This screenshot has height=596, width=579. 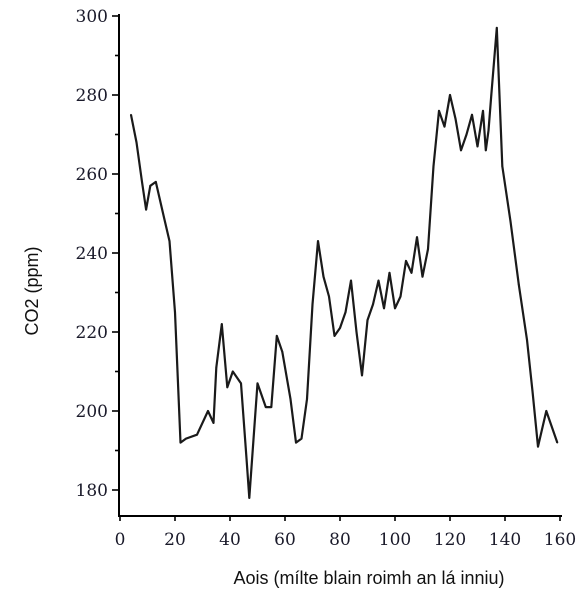 What do you see at coordinates (368, 578) in the screenshot?
I see `x-axis-title: Aois (mílte blain roimh an lá inniu)` at bounding box center [368, 578].